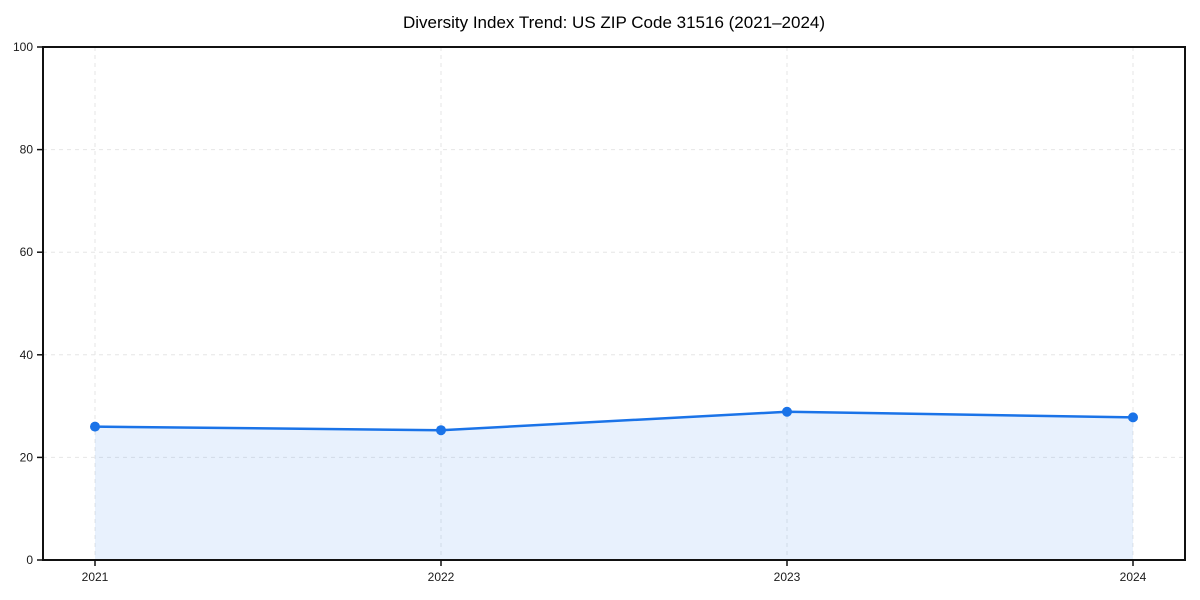  I want to click on data-point-2024, so click(1133, 417).